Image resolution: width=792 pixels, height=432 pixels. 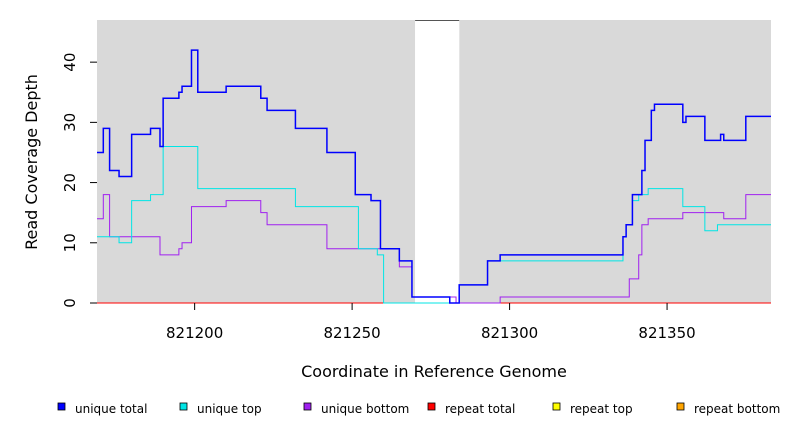 I want to click on y-axis: 0 10 20 30 40, so click(x=79, y=180).